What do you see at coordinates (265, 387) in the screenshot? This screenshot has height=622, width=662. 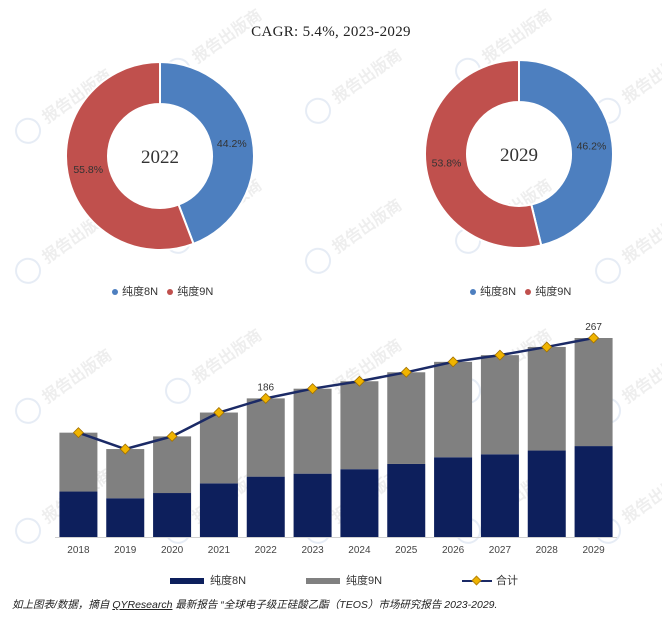 I see `data-label: 186` at bounding box center [265, 387].